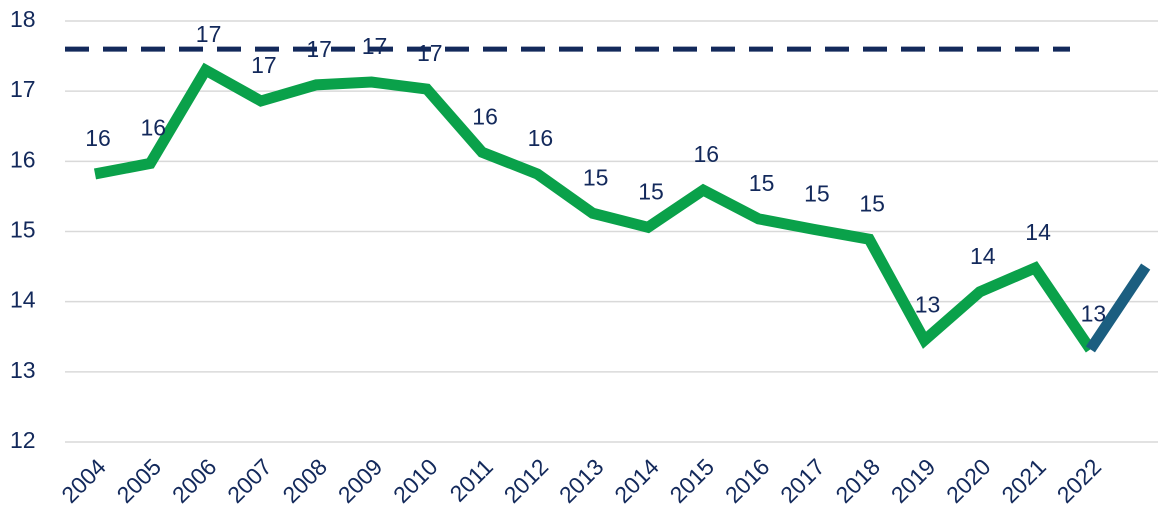 The width and height of the screenshot is (1158, 530). What do you see at coordinates (747, 480) in the screenshot?
I see `x-tick-label: 2016` at bounding box center [747, 480].